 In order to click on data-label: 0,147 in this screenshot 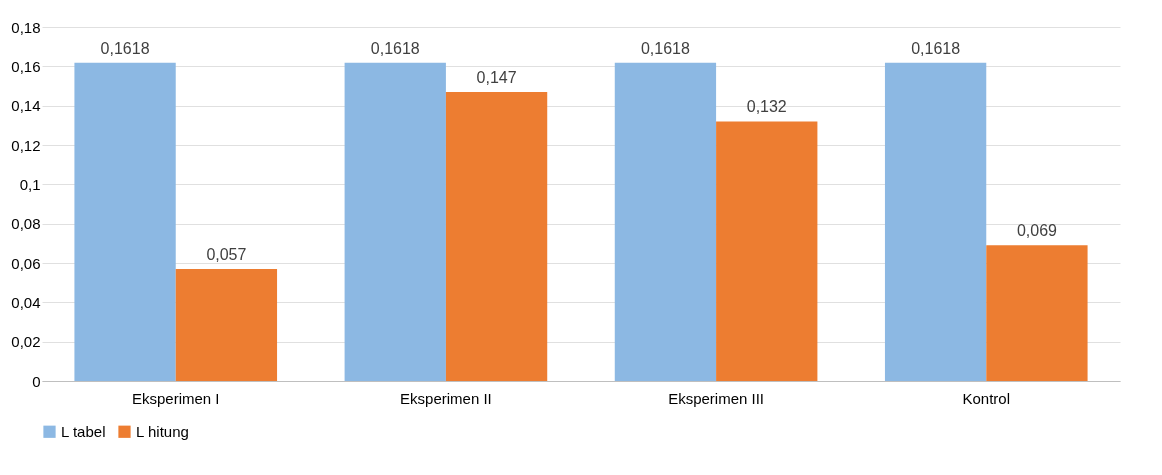, I will do `click(496, 77)`.